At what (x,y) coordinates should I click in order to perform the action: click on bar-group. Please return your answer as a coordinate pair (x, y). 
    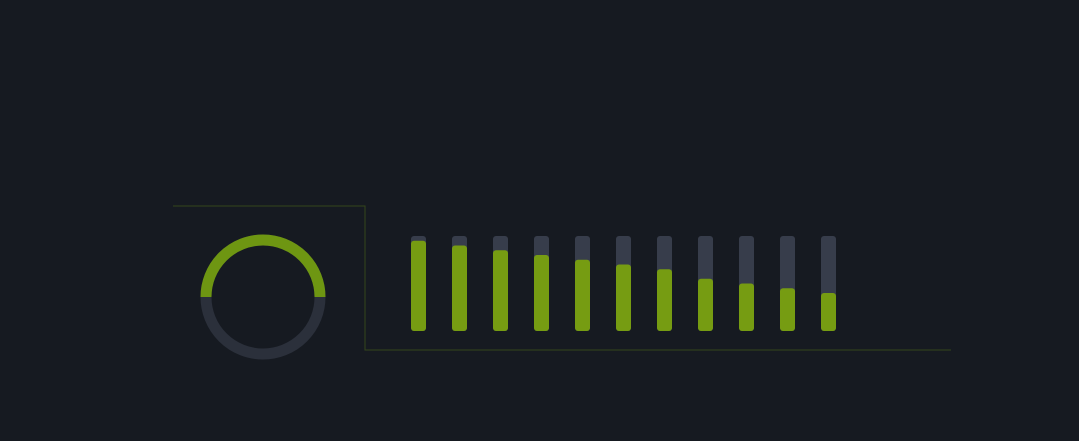
    Looking at the image, I should click on (623, 283).